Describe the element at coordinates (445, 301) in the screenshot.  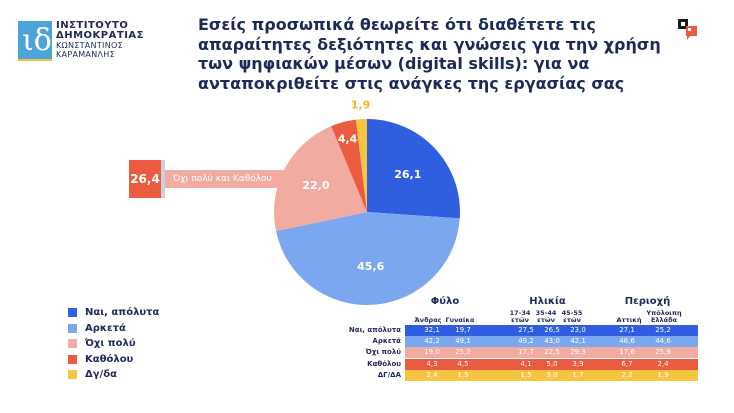
I see `group-header-gender: Φύλο` at that location.